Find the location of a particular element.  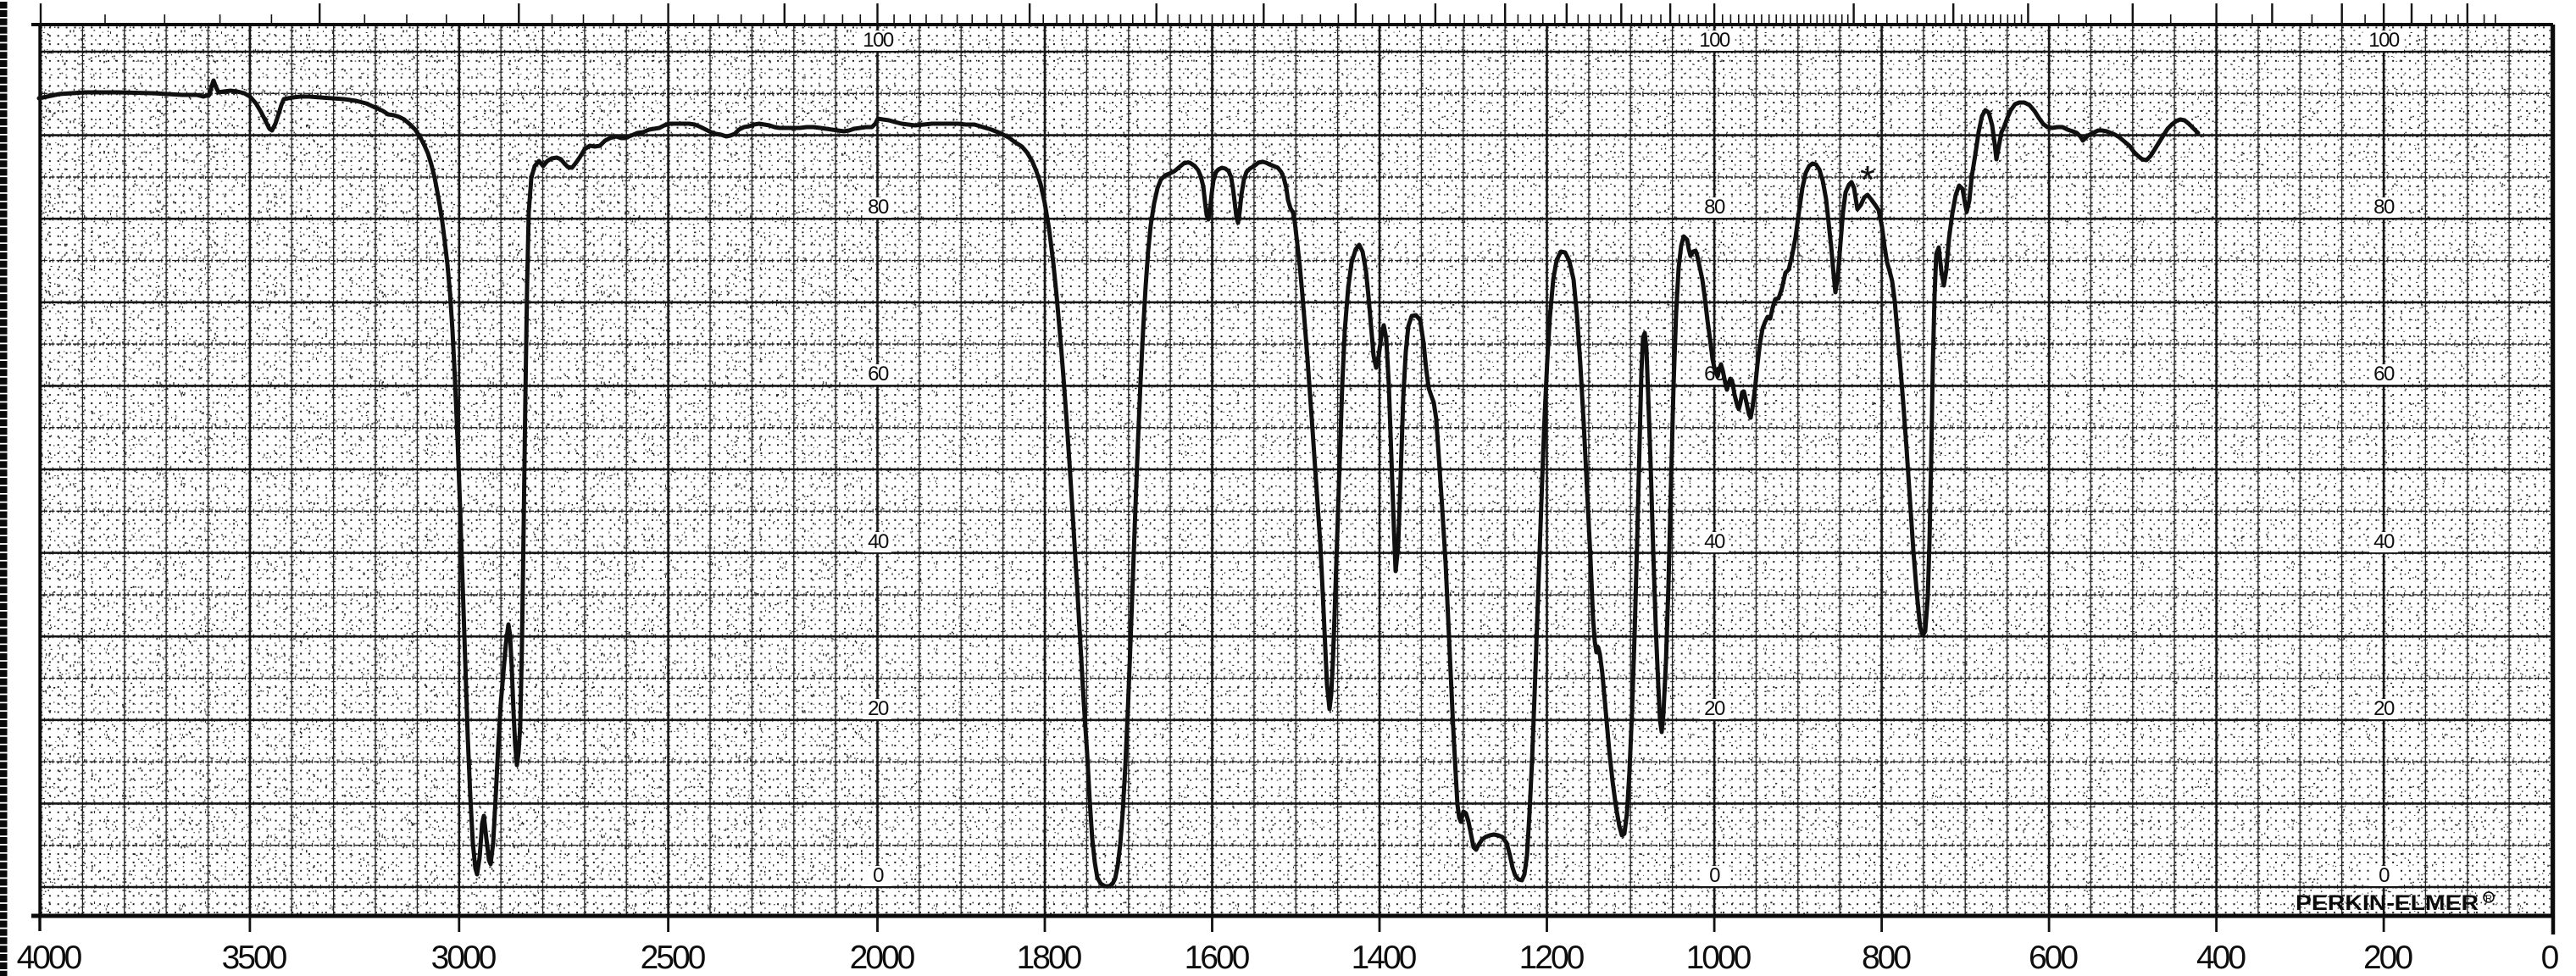

svg-text: 2000 is located at coordinates (882, 958).